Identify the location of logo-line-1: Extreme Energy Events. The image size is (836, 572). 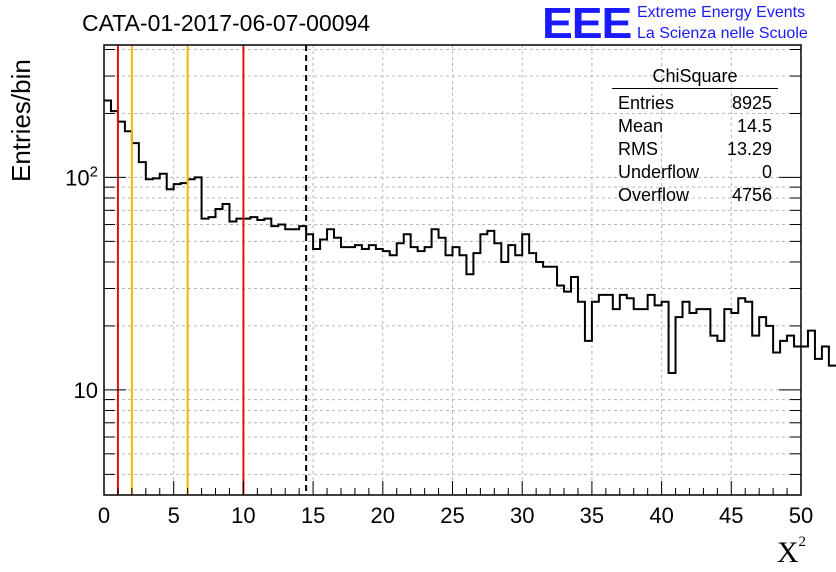
(721, 12).